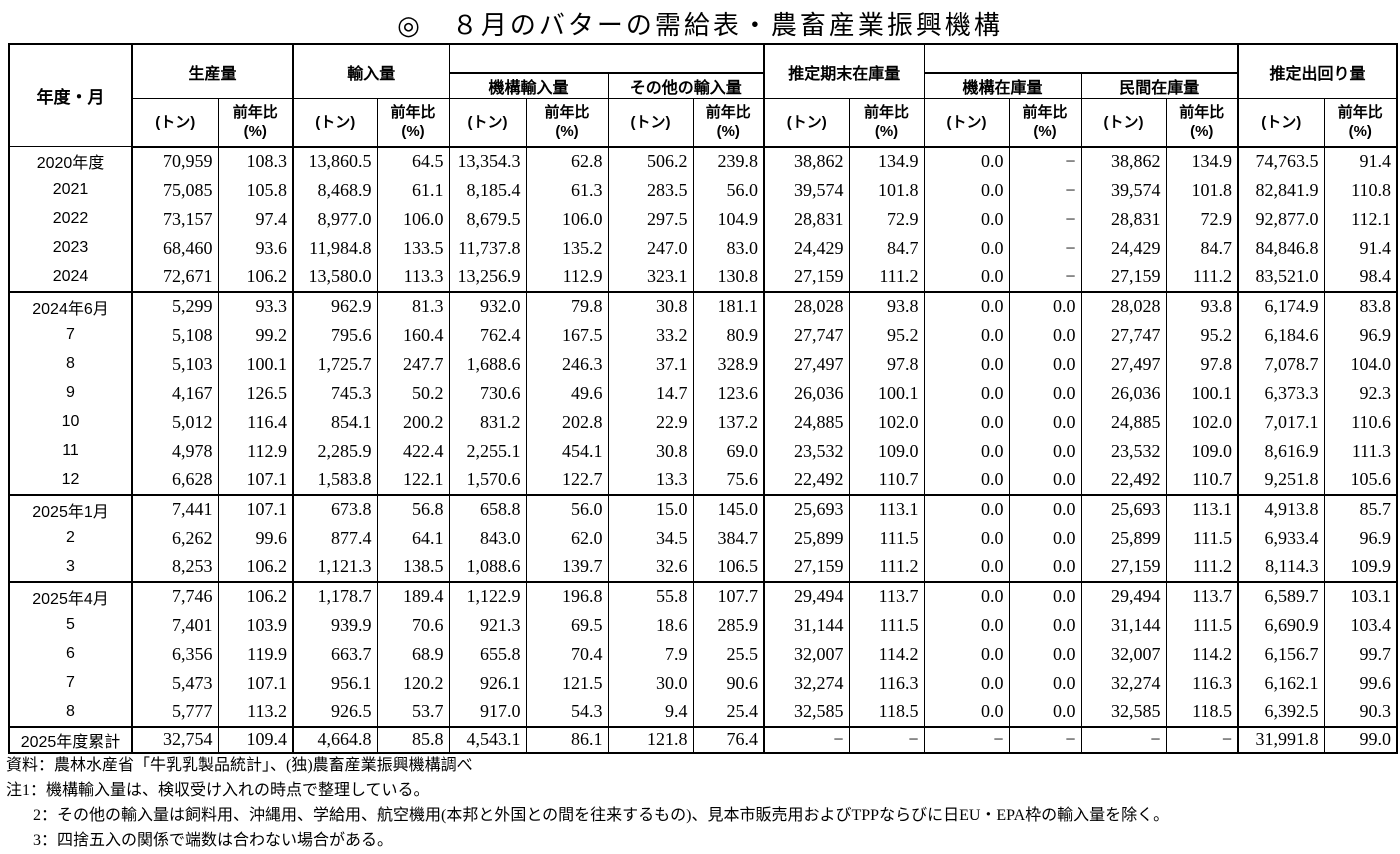  I want to click on table-cell: 102.0, so click(1201, 422).